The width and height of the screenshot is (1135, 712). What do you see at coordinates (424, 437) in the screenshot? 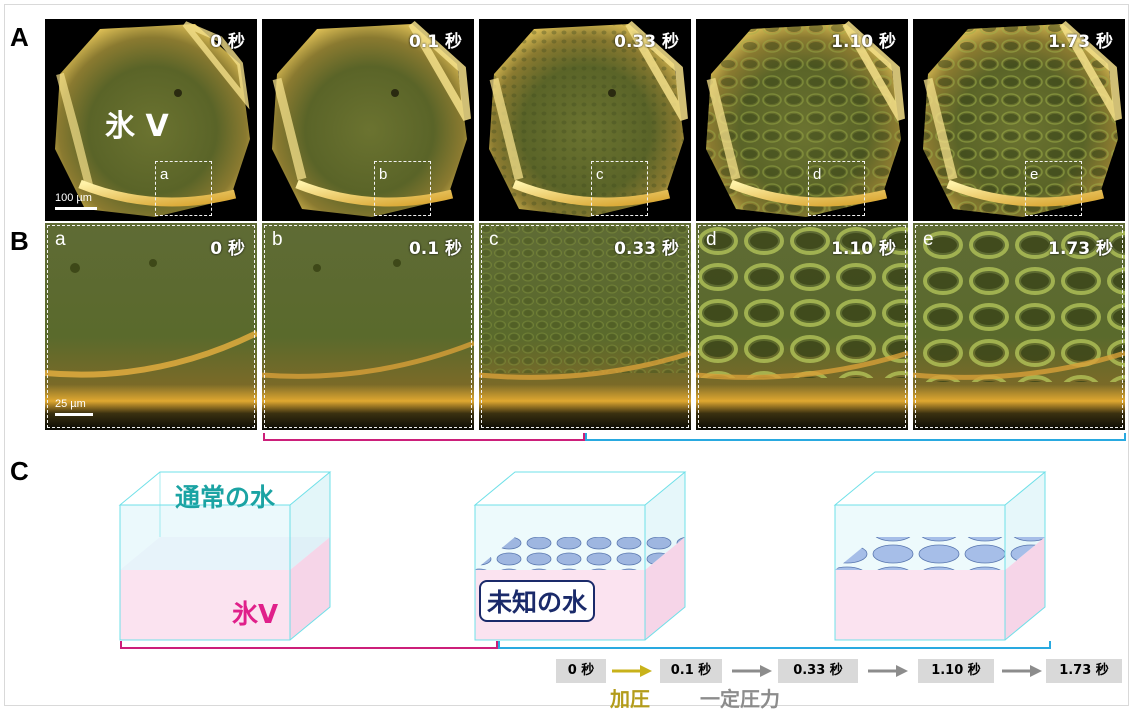
I see `pressurize-bracket-b` at bounding box center [424, 437].